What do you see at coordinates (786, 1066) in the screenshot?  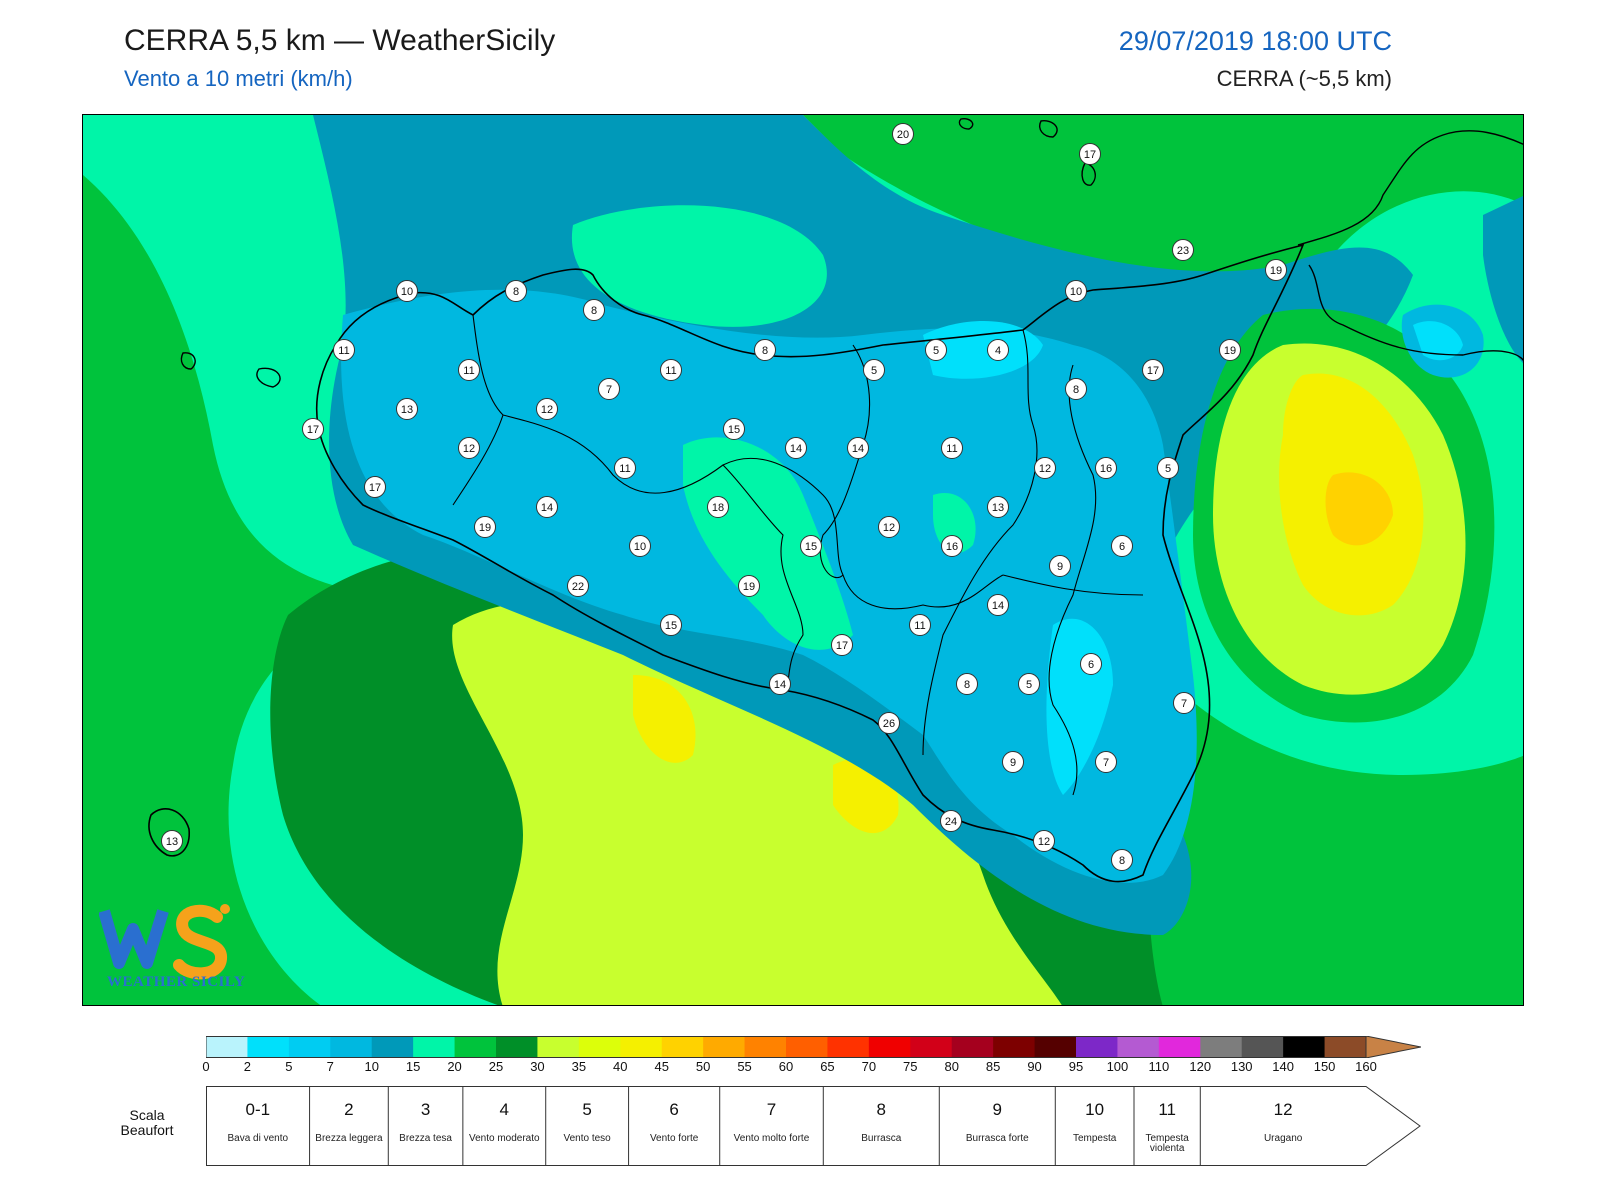 I see `colorbar-tick-label: 60` at bounding box center [786, 1066].